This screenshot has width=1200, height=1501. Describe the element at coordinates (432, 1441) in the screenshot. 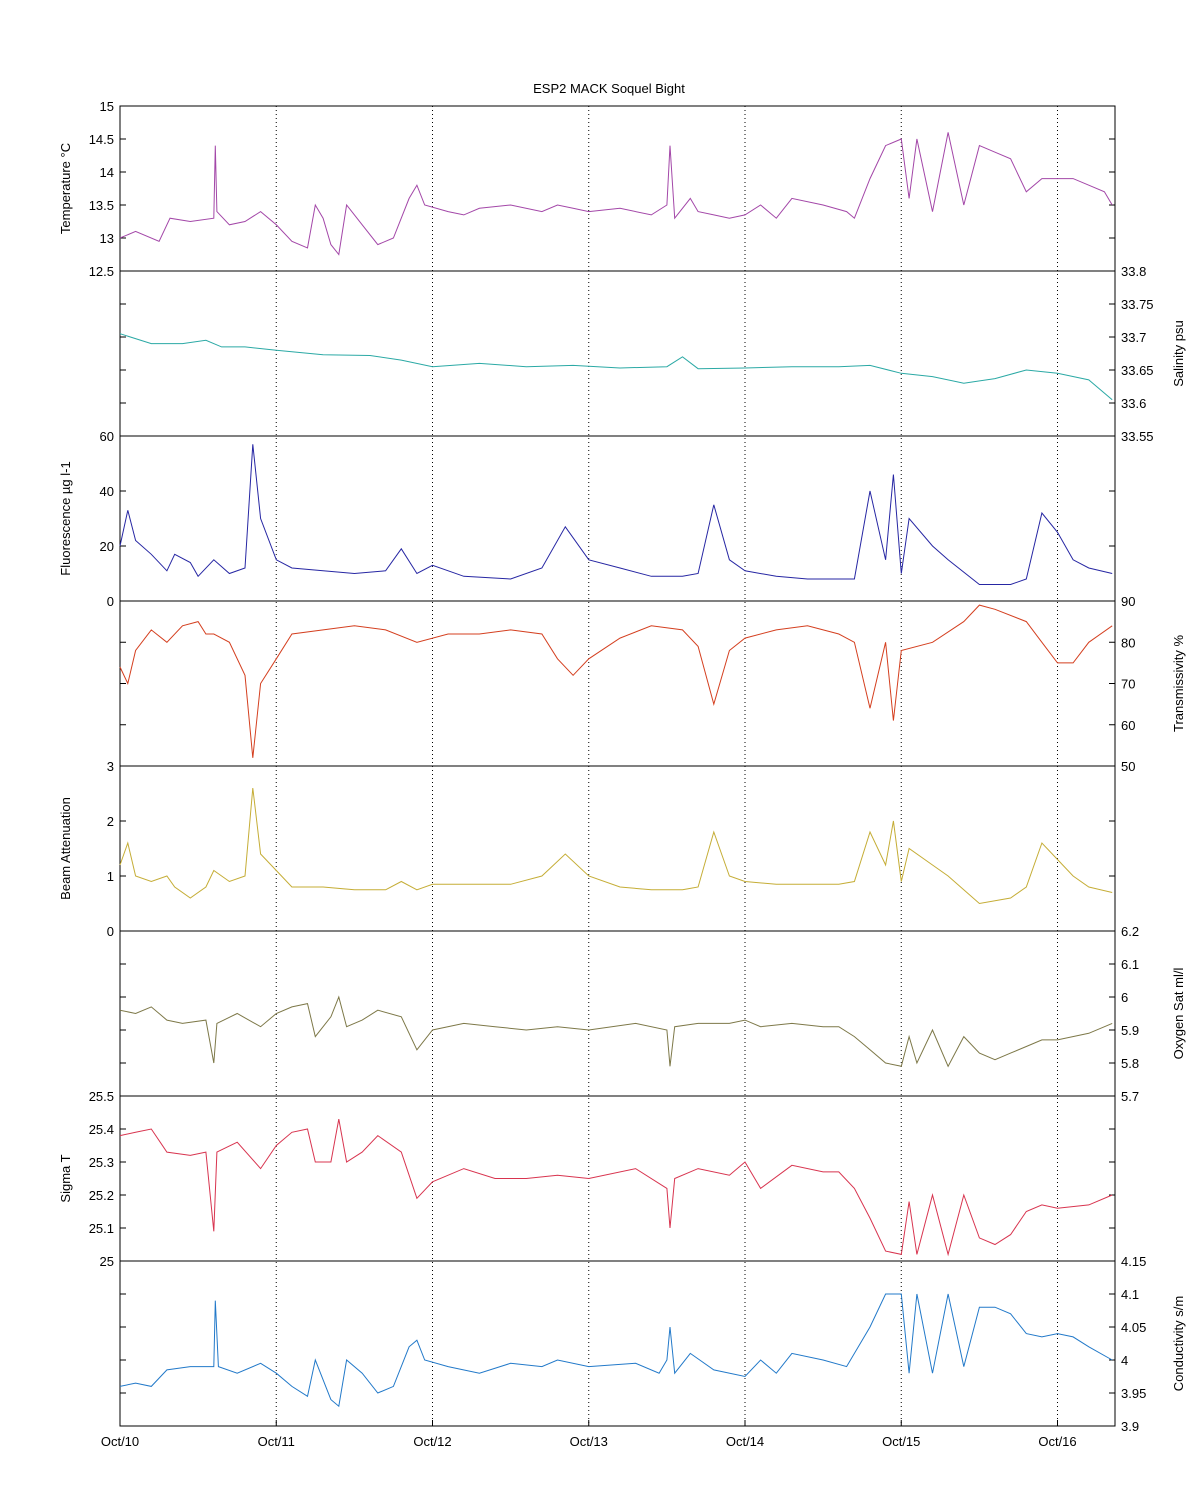

I see `xtick-label: Oct/12` at that location.